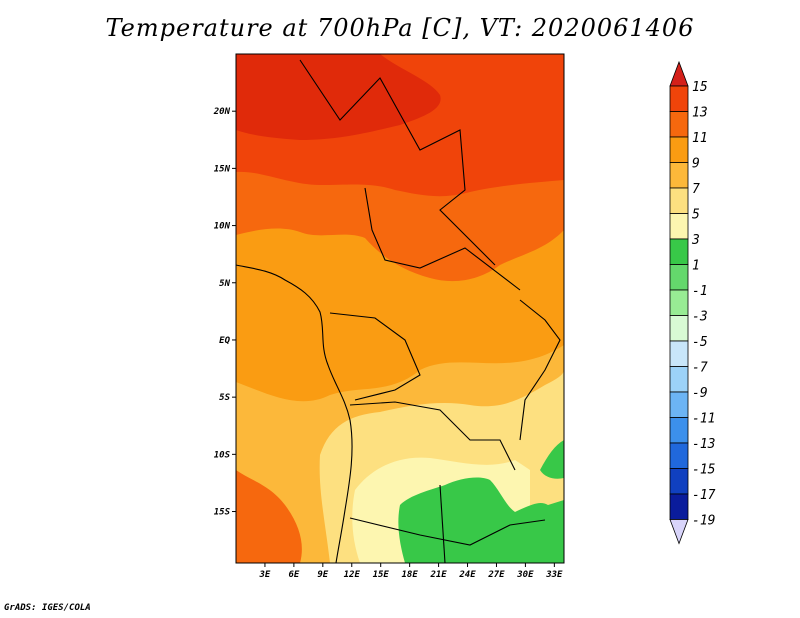 Image resolution: width=800 pixels, height=618 pixels. What do you see at coordinates (293, 575) in the screenshot?
I see `lon-tick-label: 6E` at bounding box center [293, 575].